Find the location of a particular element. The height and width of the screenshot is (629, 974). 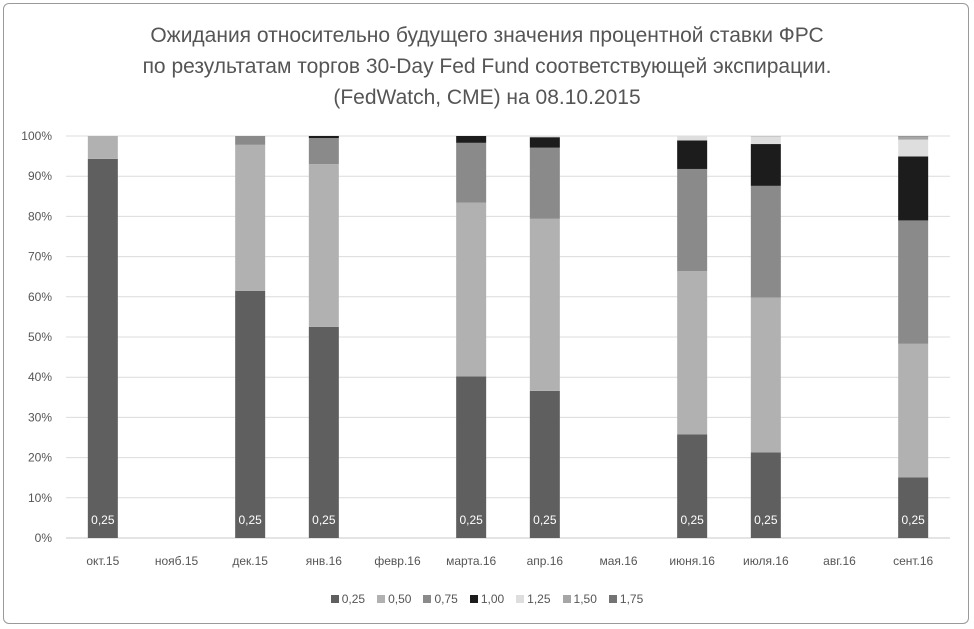

x-tick-label: дек.15 is located at coordinates (250, 561).